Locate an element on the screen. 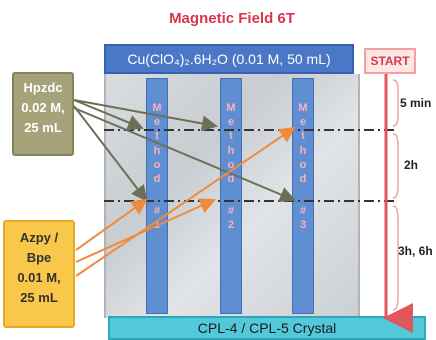  time-label-2h: 2h is located at coordinates (411, 165).